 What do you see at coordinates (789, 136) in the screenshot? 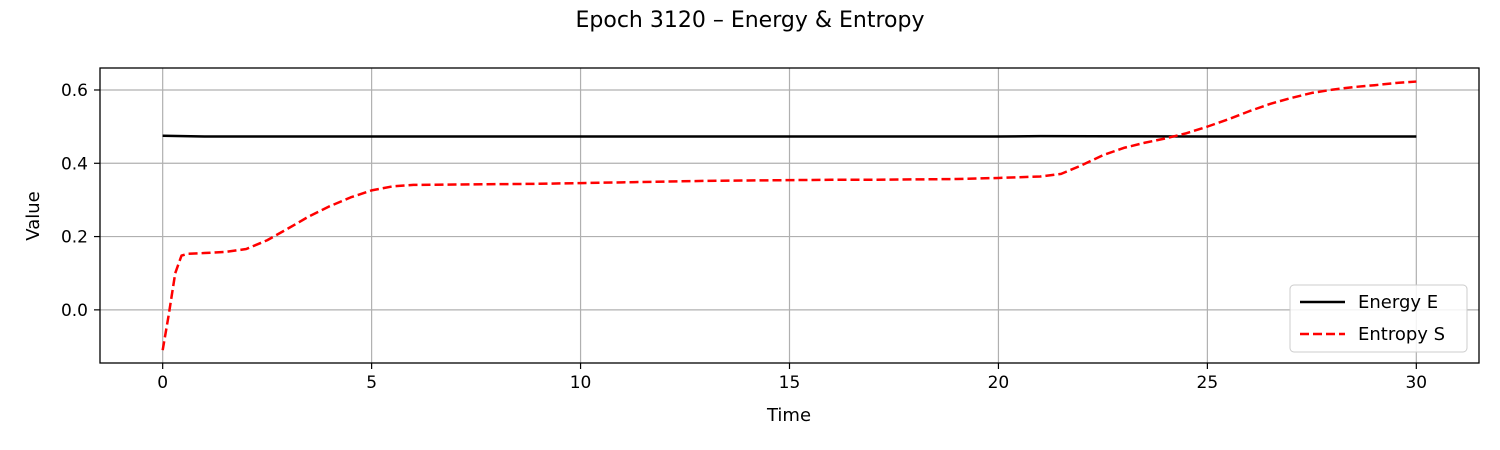
I see `series-line-energy` at bounding box center [789, 136].